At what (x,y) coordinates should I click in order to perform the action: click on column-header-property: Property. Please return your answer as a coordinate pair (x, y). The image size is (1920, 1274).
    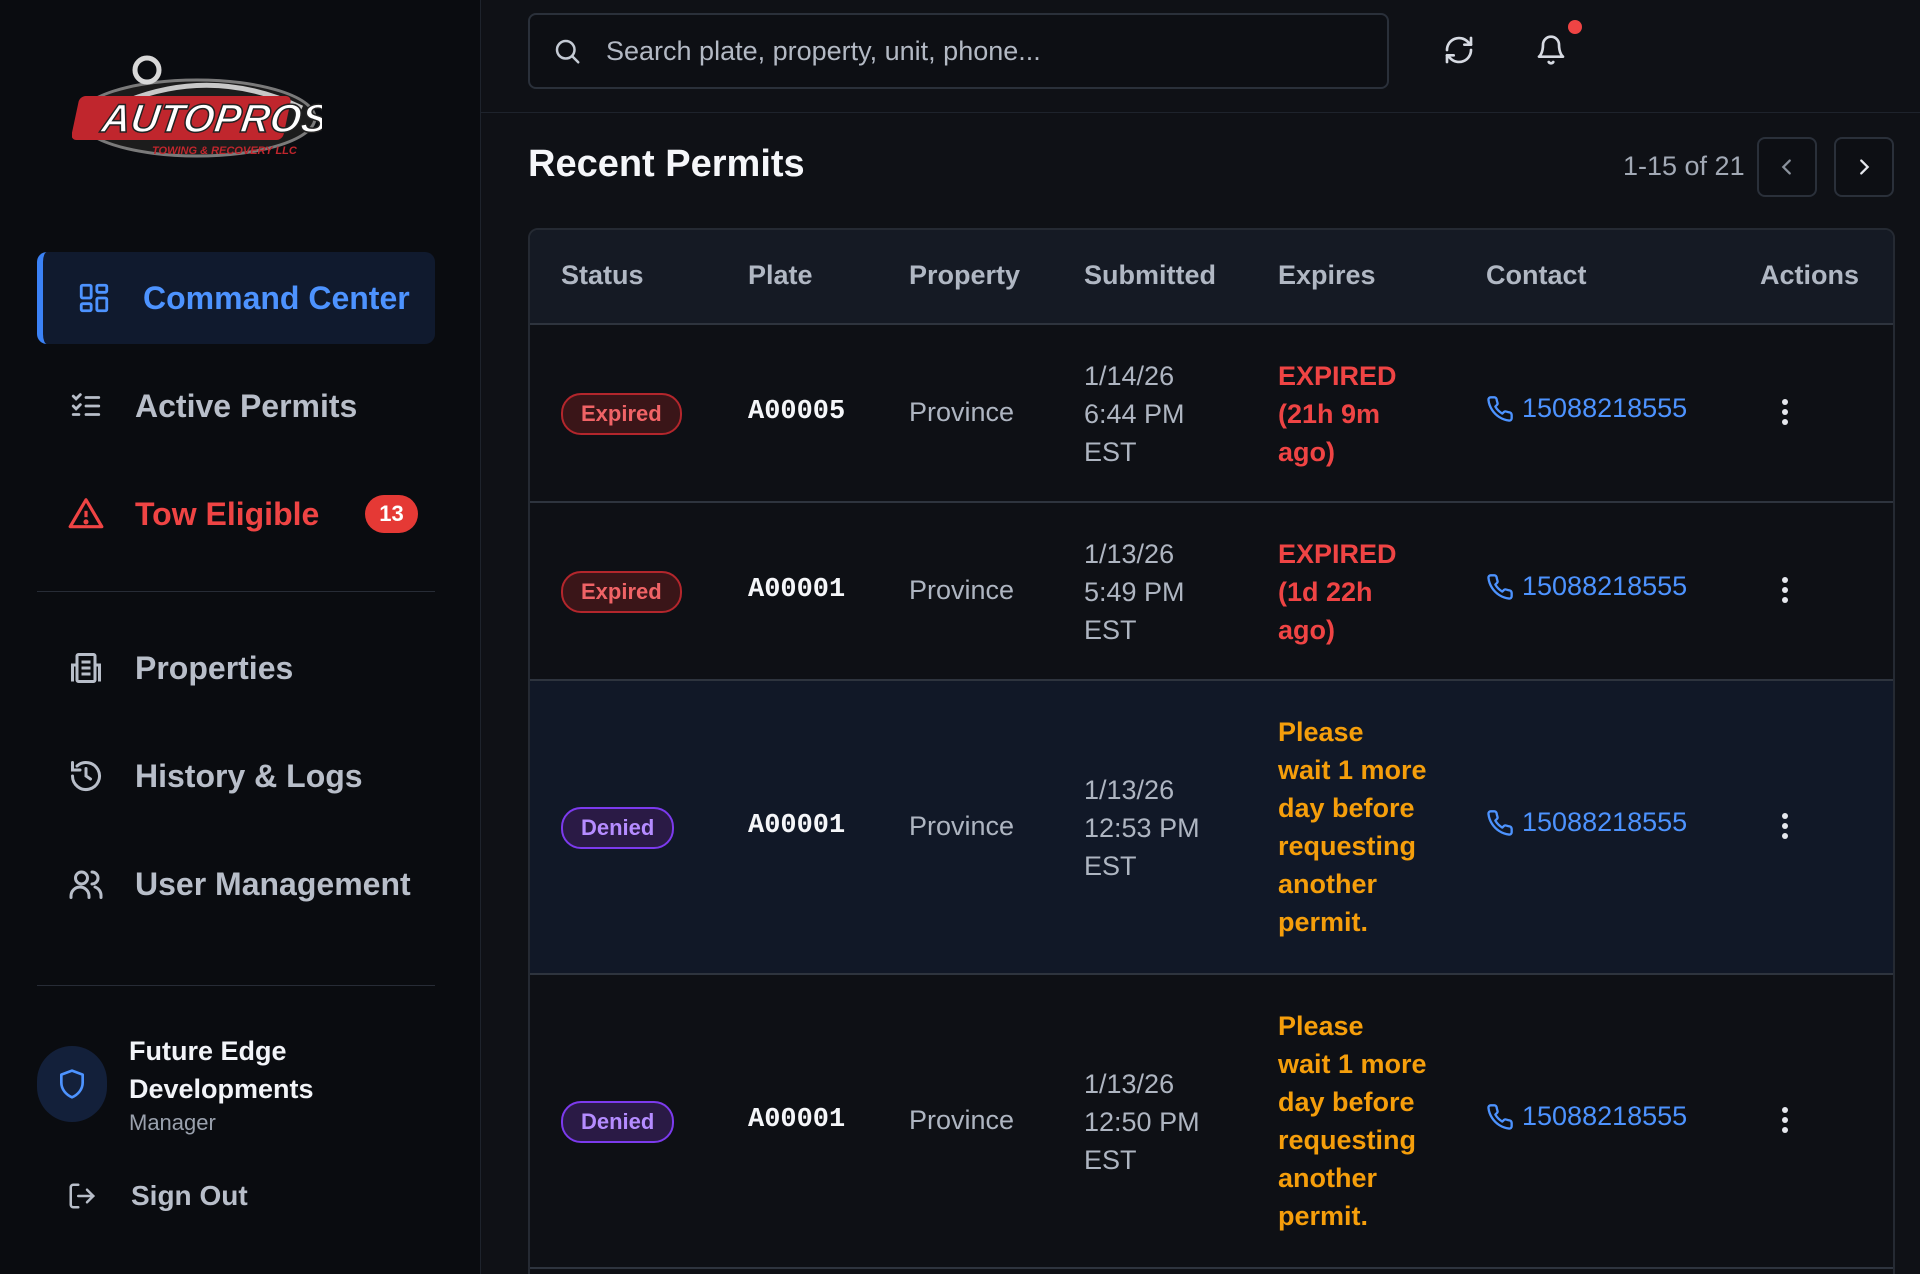
    Looking at the image, I should click on (965, 275).